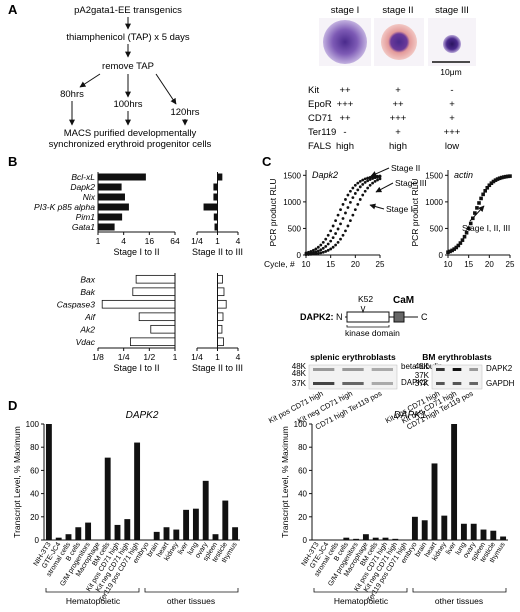 This screenshot has width=520, height=612. I want to click on blot-title: splenic erythroblasts, so click(353, 357).